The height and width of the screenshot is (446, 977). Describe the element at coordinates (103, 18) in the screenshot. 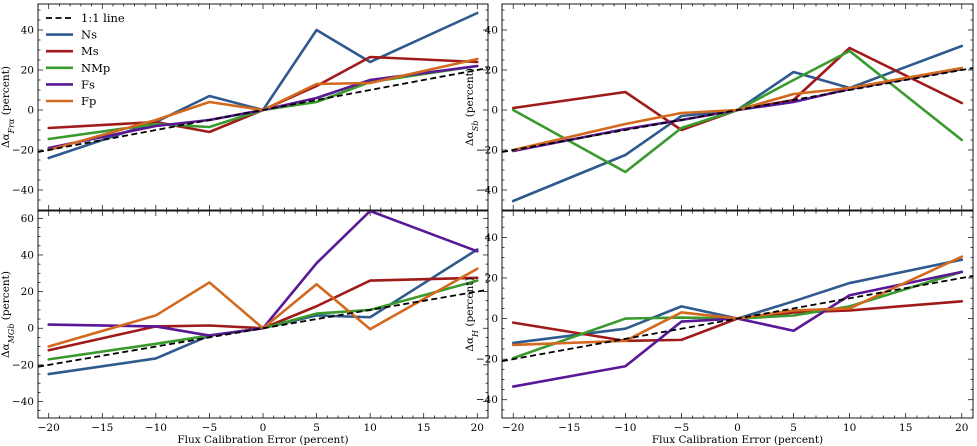

I see `legend-label: 1:1 line` at that location.